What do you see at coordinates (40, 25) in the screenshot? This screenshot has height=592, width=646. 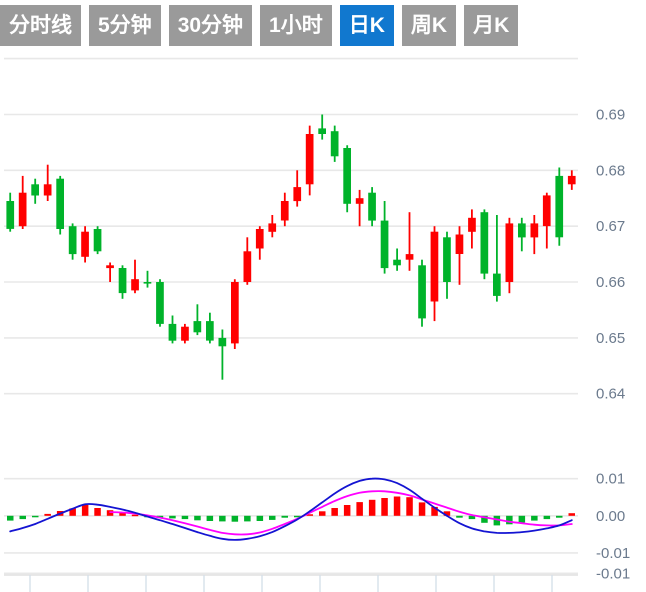 I see `tab-timeline: 分时线` at bounding box center [40, 25].